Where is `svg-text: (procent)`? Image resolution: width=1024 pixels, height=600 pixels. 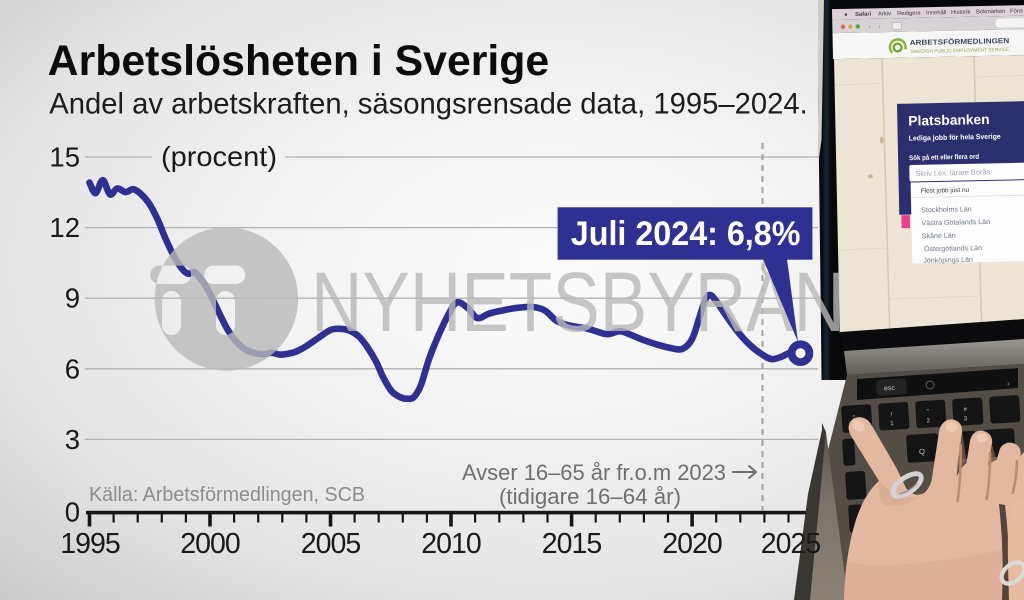
svg-text: (procent) is located at coordinates (219, 156).